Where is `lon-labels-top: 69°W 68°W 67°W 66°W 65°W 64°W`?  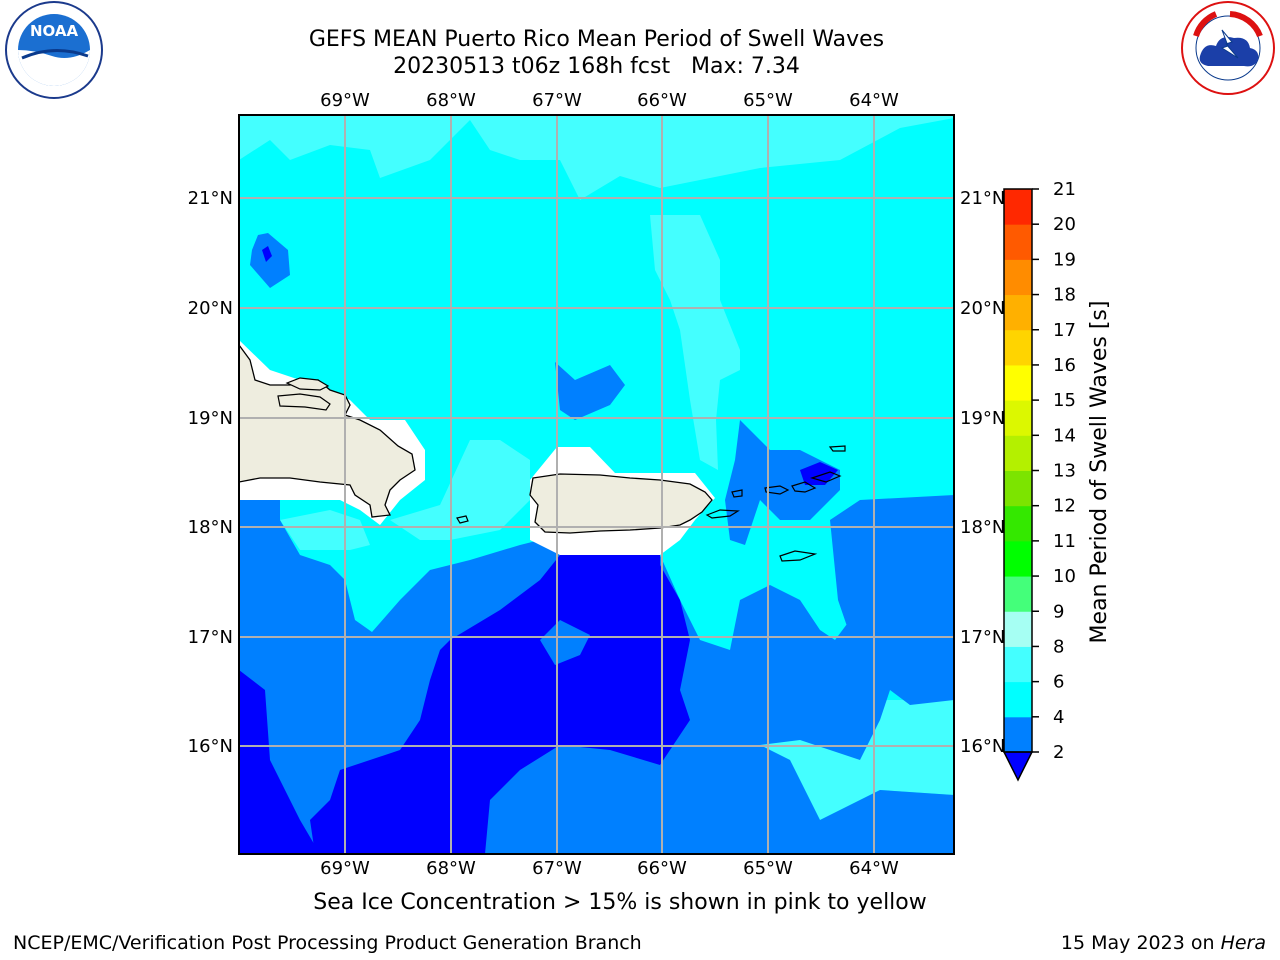 lon-labels-top: 69°W 68°W 67°W 66°W 65°W 64°W is located at coordinates (609, 100).